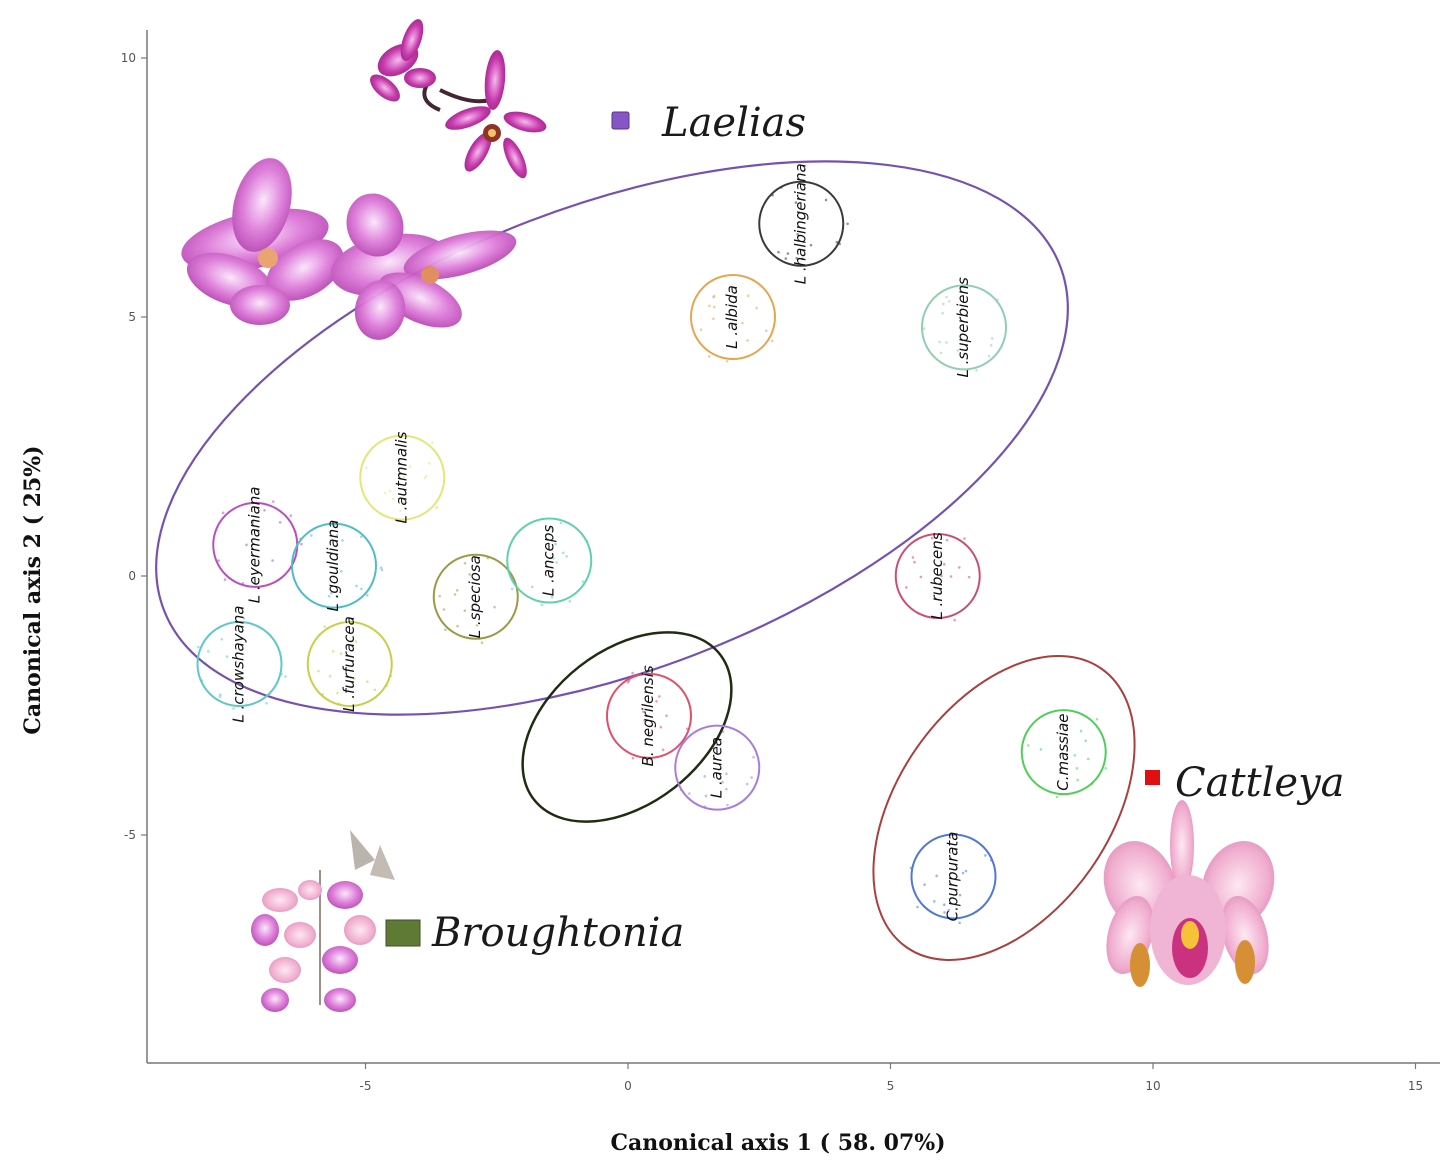 The image size is (1455, 1171). Describe the element at coordinates (475, 596) in the screenshot. I see `species-label: L .speciosa` at that location.